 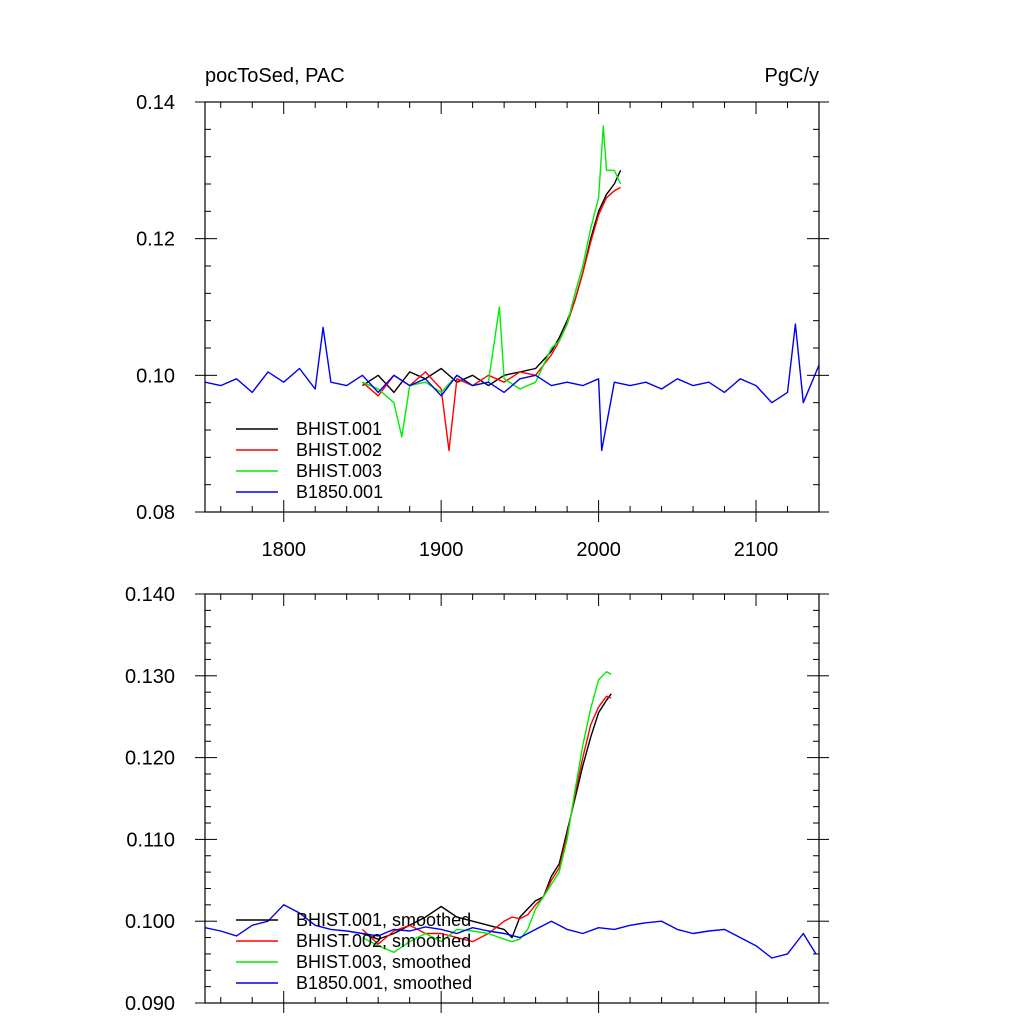 I want to click on x-tick-label: 1800, so click(x=283, y=550).